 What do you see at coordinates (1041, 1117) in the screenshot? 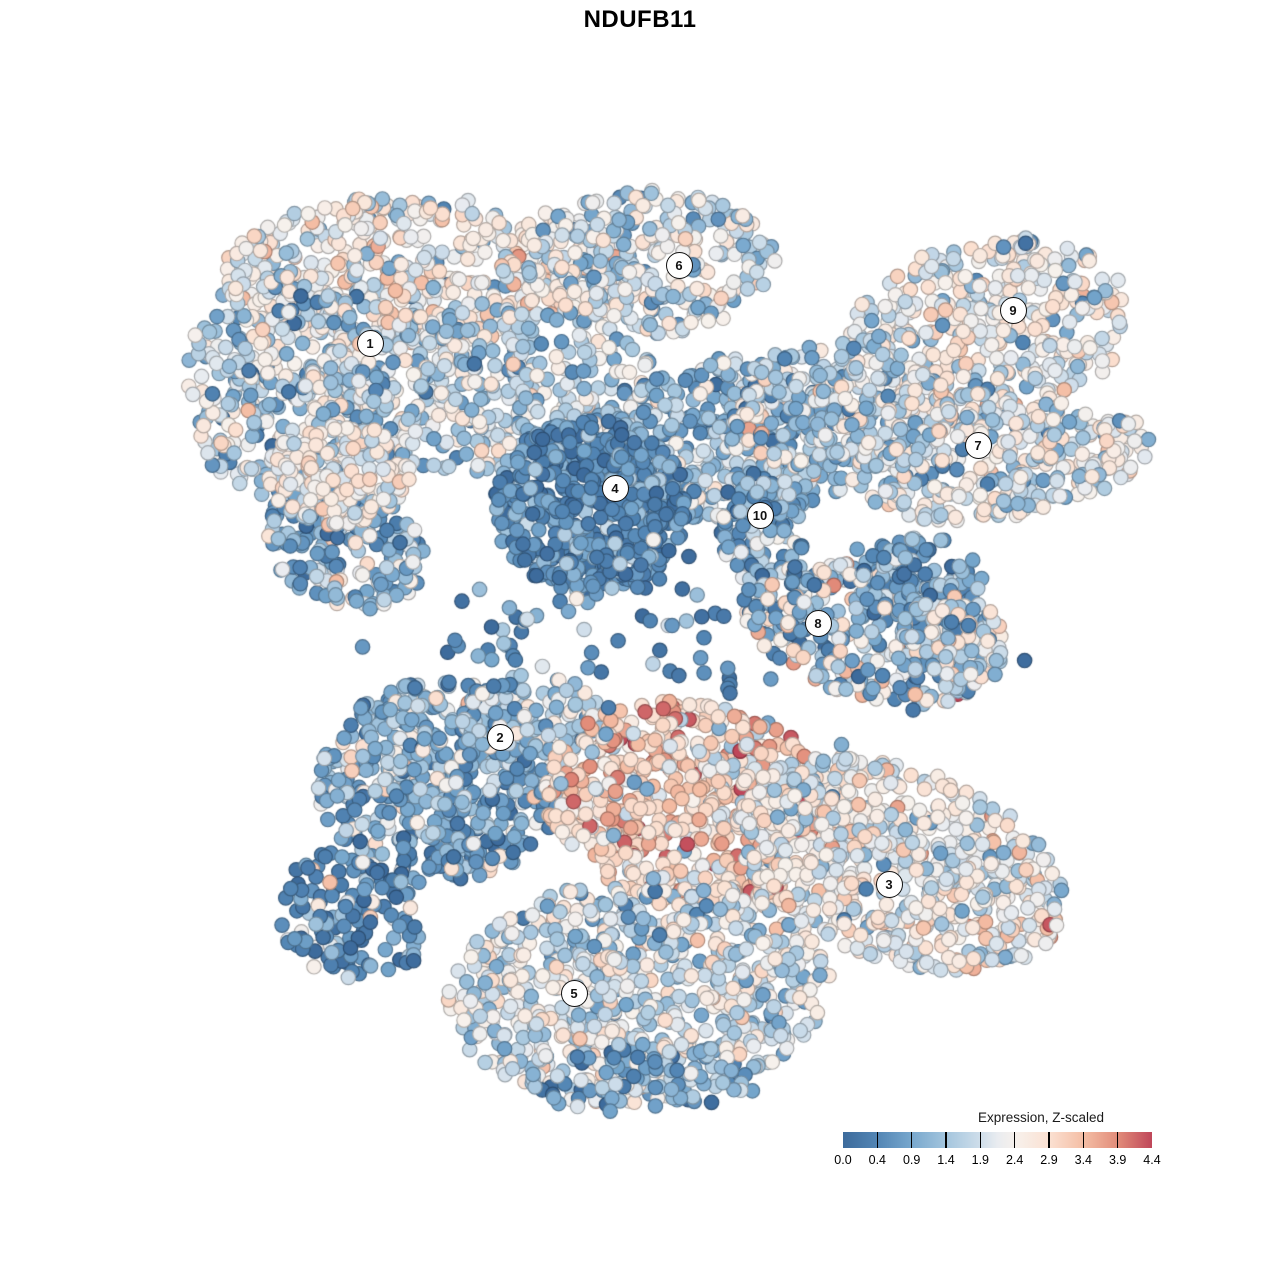
I see `legend-title: Expression, Z-scaled` at bounding box center [1041, 1117].